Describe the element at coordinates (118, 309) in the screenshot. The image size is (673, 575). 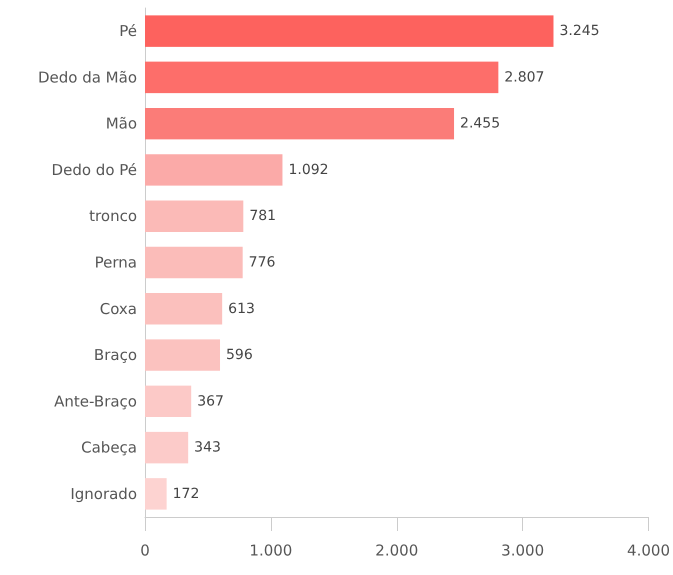
I see `y-tick-label: Coxa` at that location.